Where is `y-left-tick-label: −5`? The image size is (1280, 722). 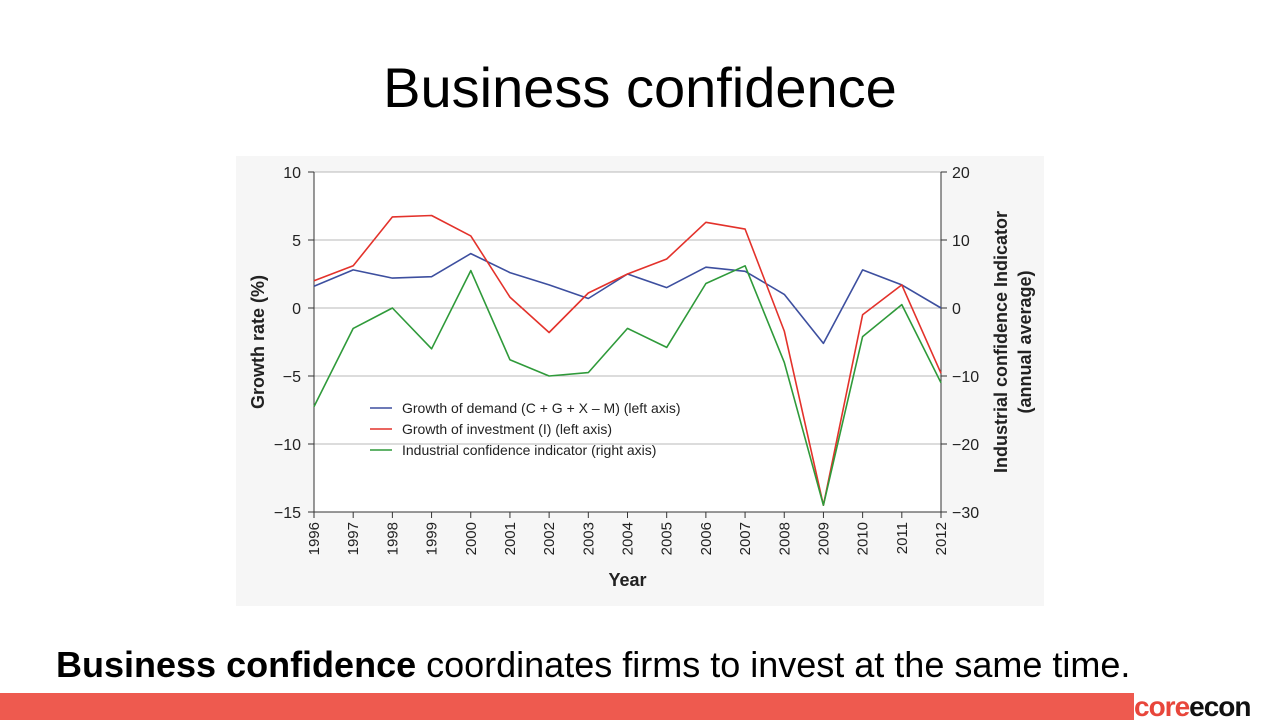
y-left-tick-label: −5 is located at coordinates (292, 377).